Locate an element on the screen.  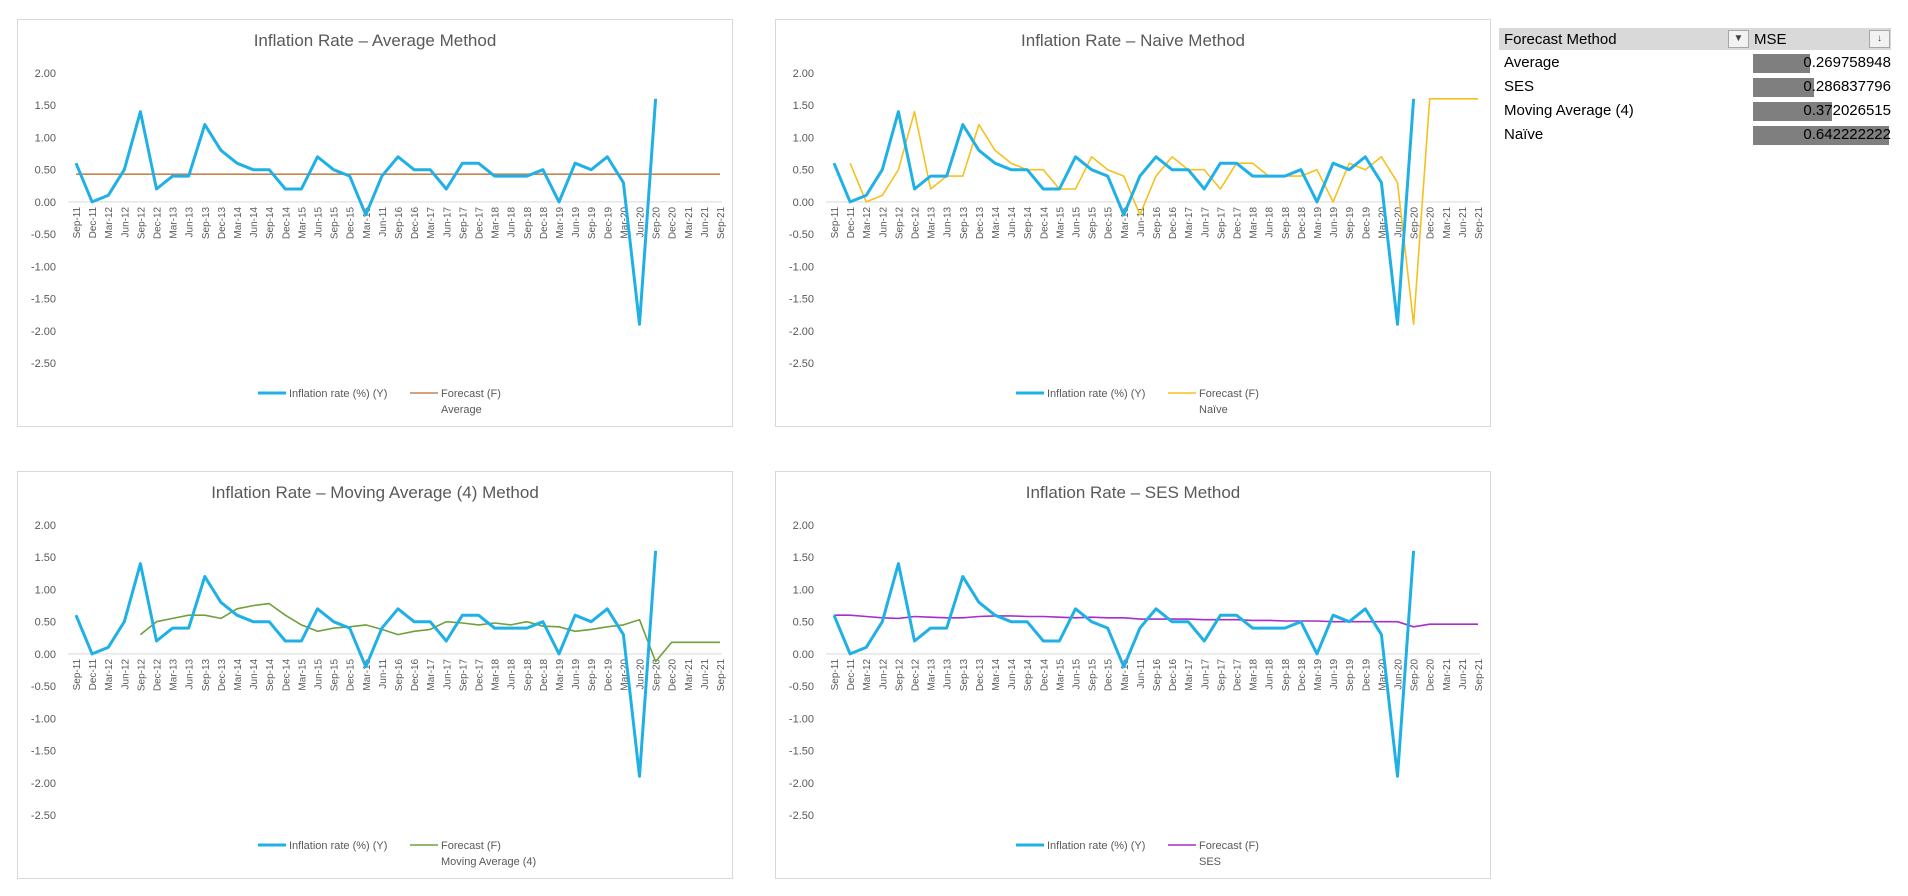
y-tick-label: 0.50 is located at coordinates (45, 623).